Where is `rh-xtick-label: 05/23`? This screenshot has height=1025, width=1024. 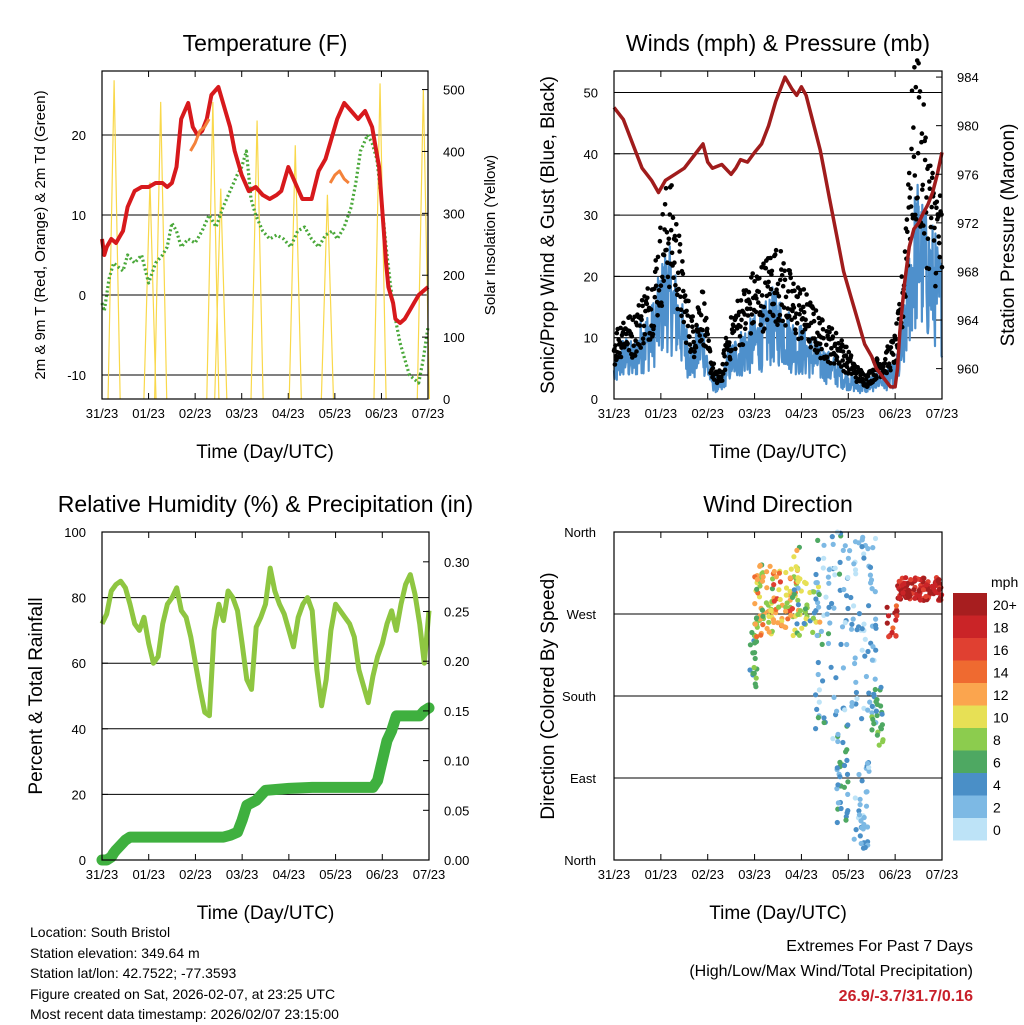
rh-xtick-label: 05/23 is located at coordinates (335, 874).